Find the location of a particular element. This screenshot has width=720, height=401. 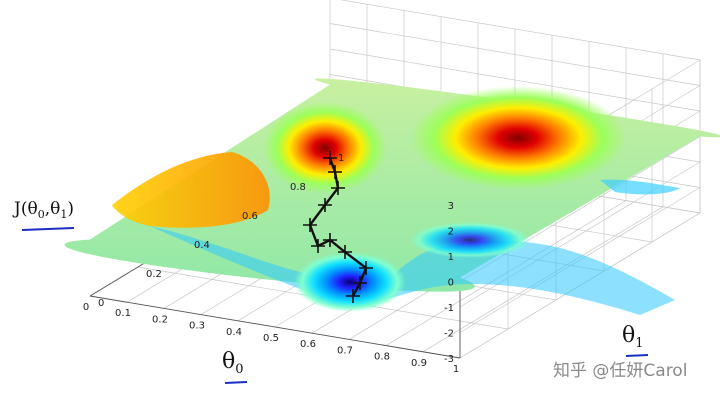

theta0-tick-label: 0.2 is located at coordinates (160, 319).